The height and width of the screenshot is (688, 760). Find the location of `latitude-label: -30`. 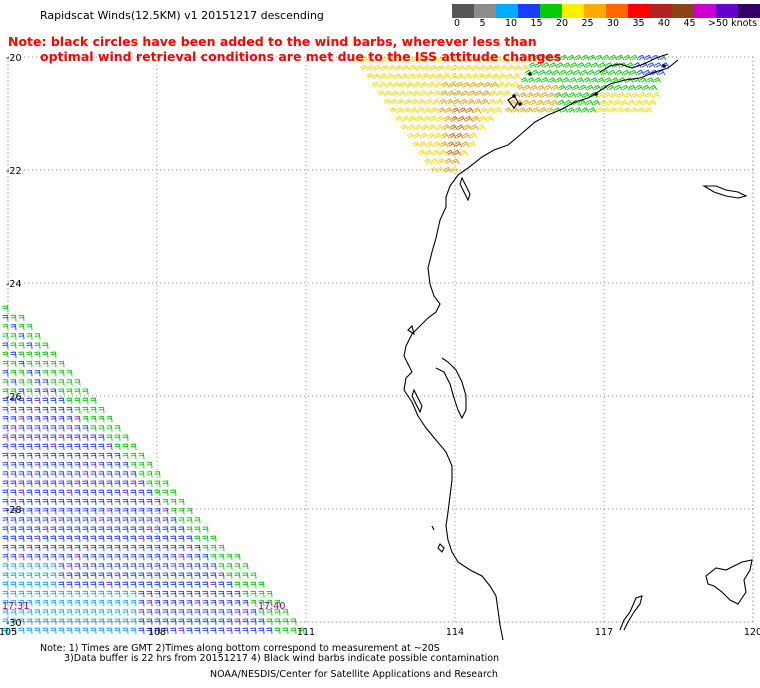

latitude-label: -30 is located at coordinates (14, 623).